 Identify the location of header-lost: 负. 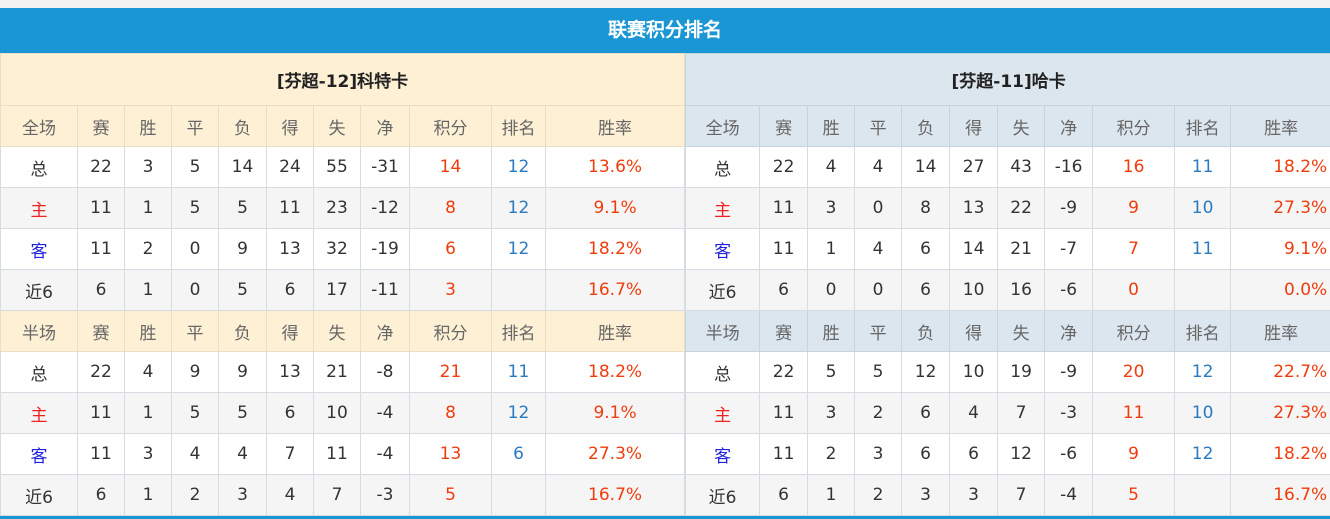
(242, 126).